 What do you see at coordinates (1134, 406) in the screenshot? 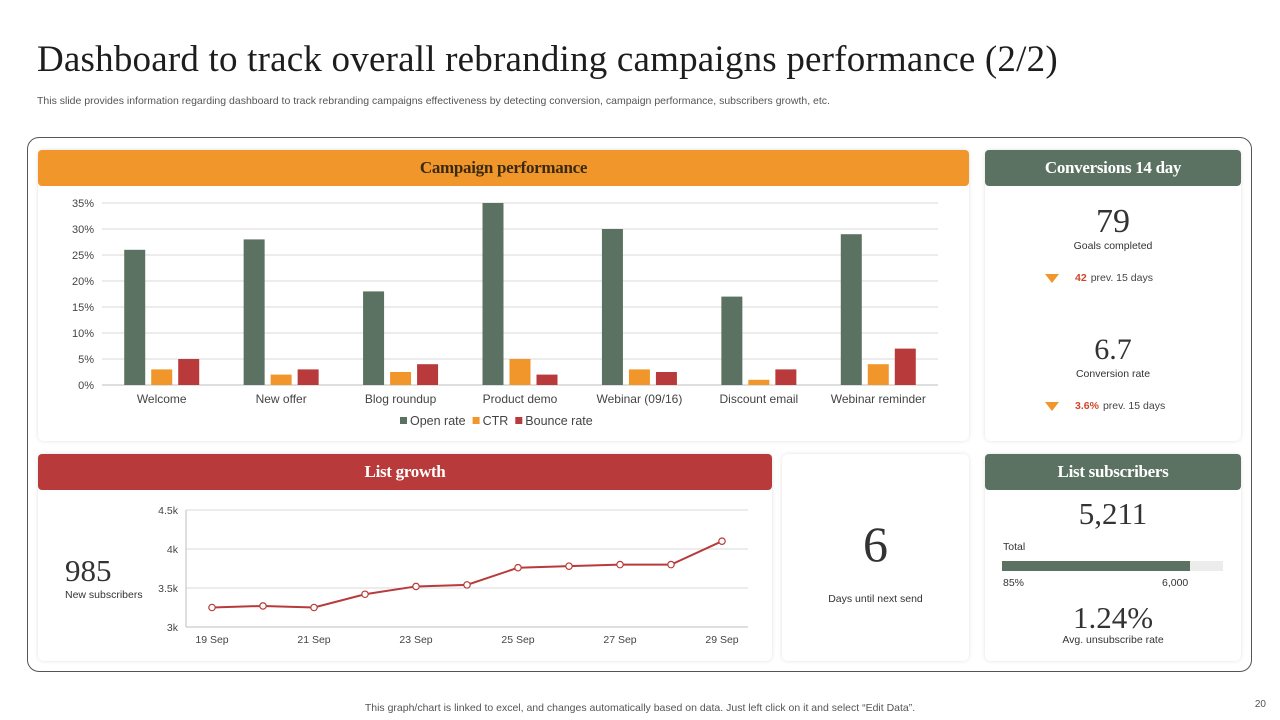
I see `rate-prev-label: prev. 15 days` at bounding box center [1134, 406].